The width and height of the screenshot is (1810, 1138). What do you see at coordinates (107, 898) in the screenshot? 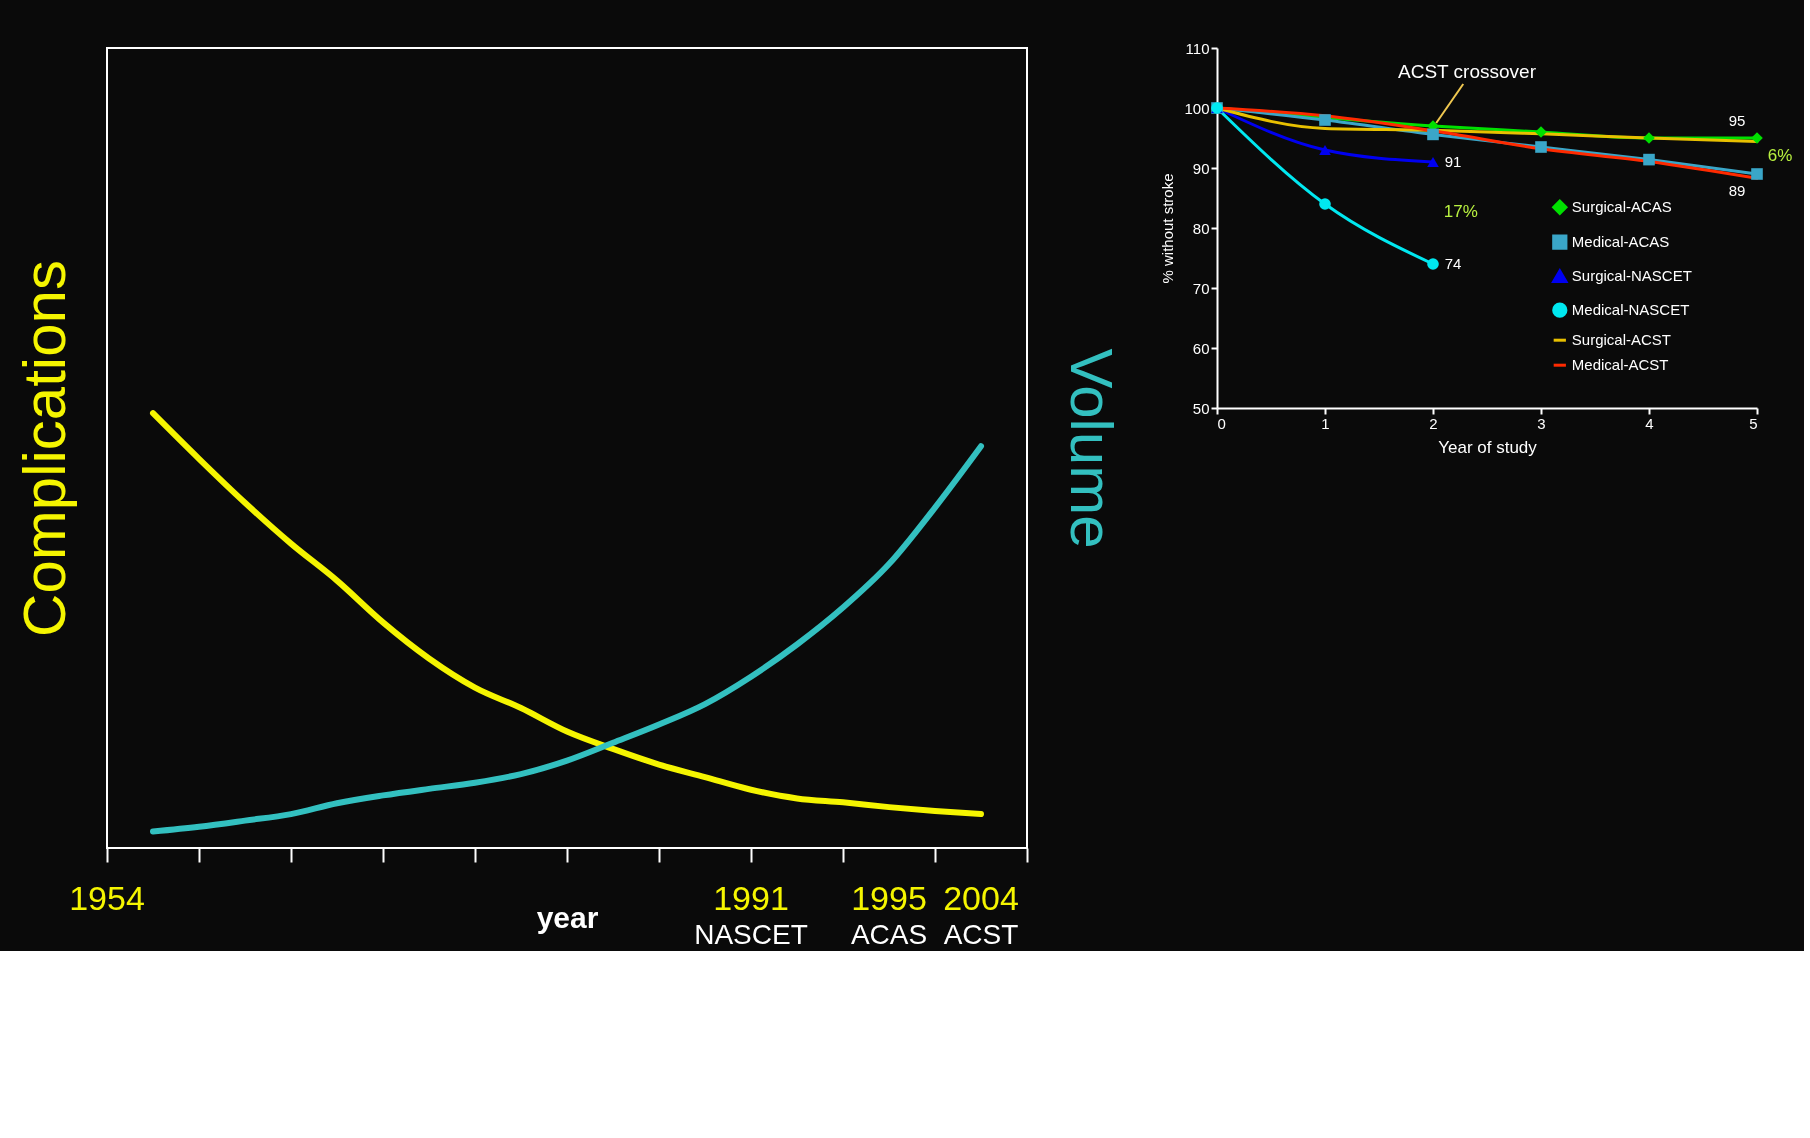
I see `x-tick-label: 1954` at bounding box center [107, 898].